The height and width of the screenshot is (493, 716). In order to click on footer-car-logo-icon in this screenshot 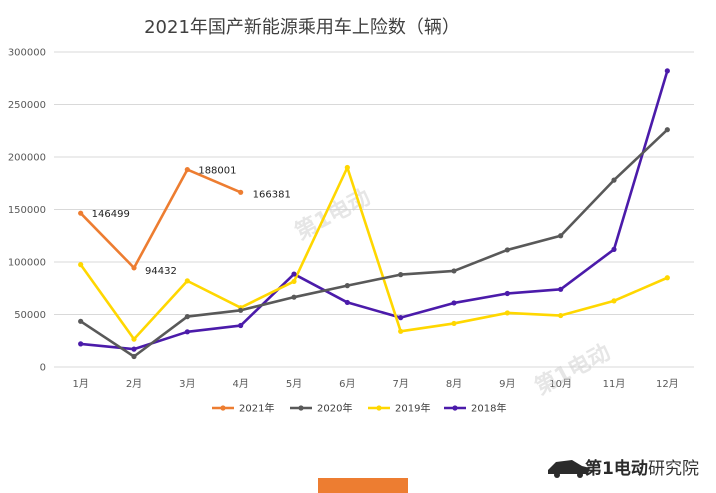, I will do `click(569, 469)`.